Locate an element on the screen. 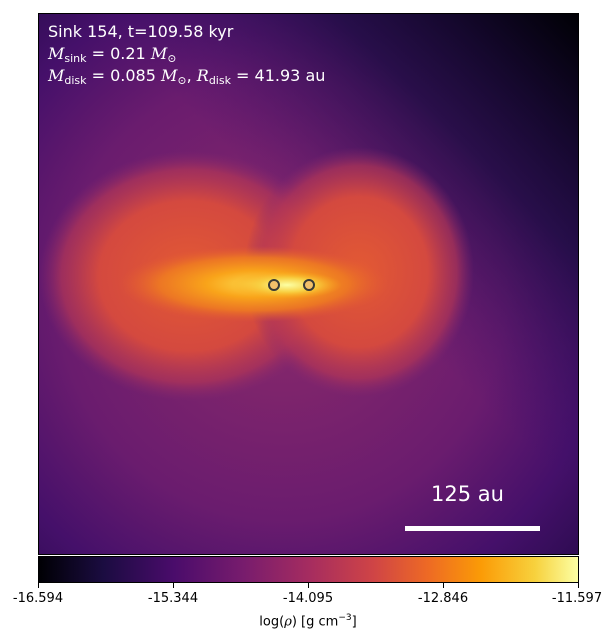 This screenshot has width=616, height=644. colorbar-label: log(ρ) [g cm−3] is located at coordinates (308, 621).